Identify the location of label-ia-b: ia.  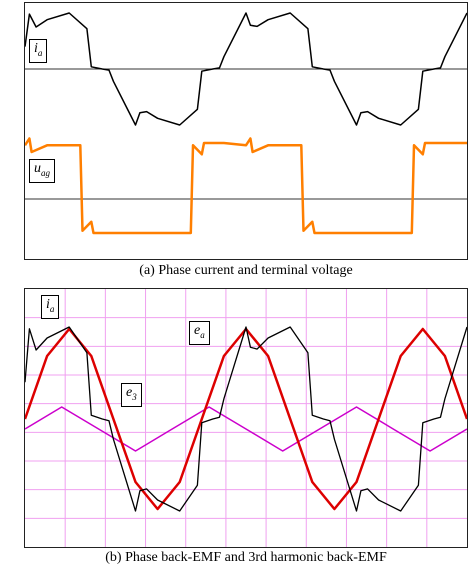
(50, 307).